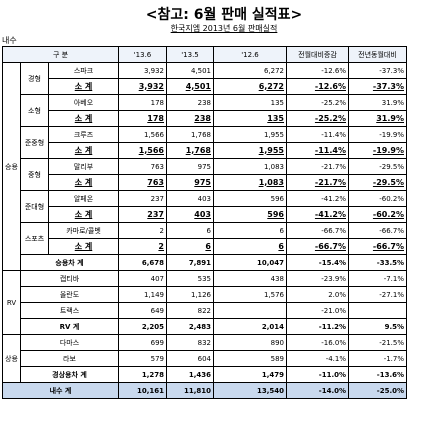  I want to click on group-label: RV, so click(11, 302).